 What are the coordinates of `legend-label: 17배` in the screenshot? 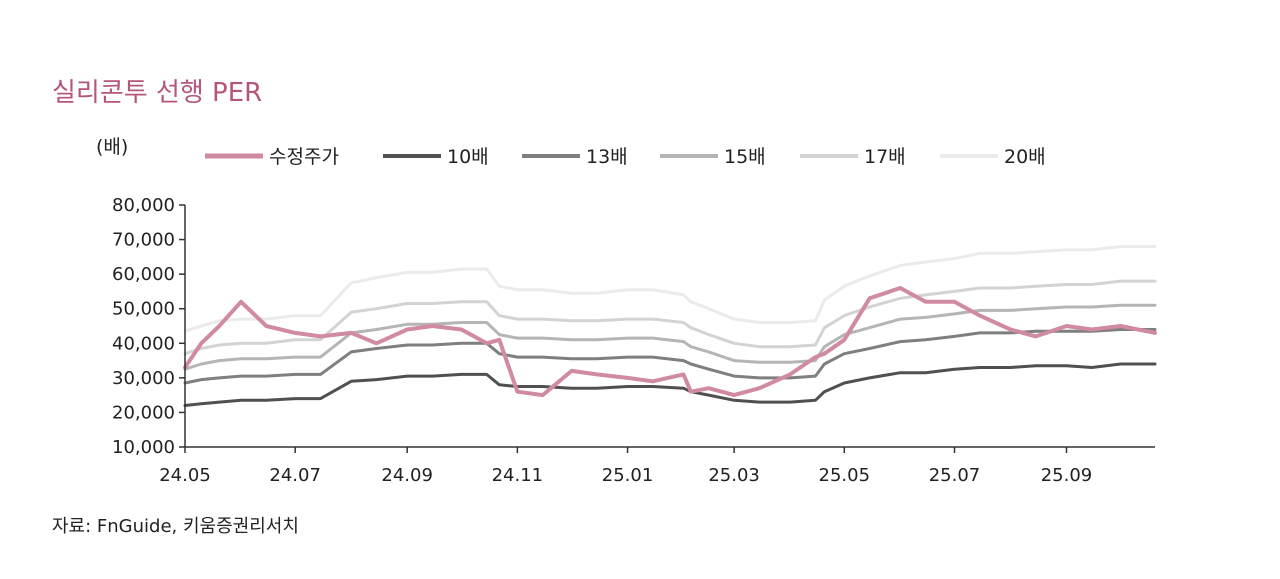 It's located at (885, 157).